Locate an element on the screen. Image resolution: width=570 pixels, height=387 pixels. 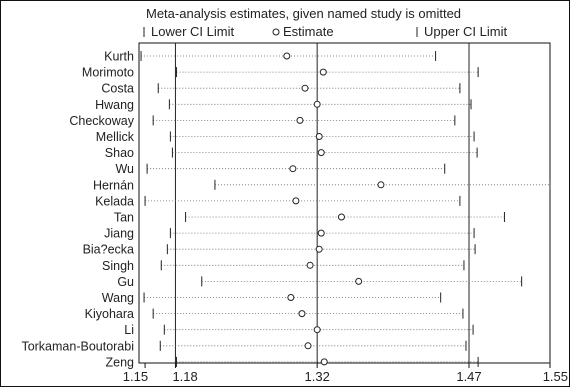
study-row: Mellick is located at coordinates (285, 137).